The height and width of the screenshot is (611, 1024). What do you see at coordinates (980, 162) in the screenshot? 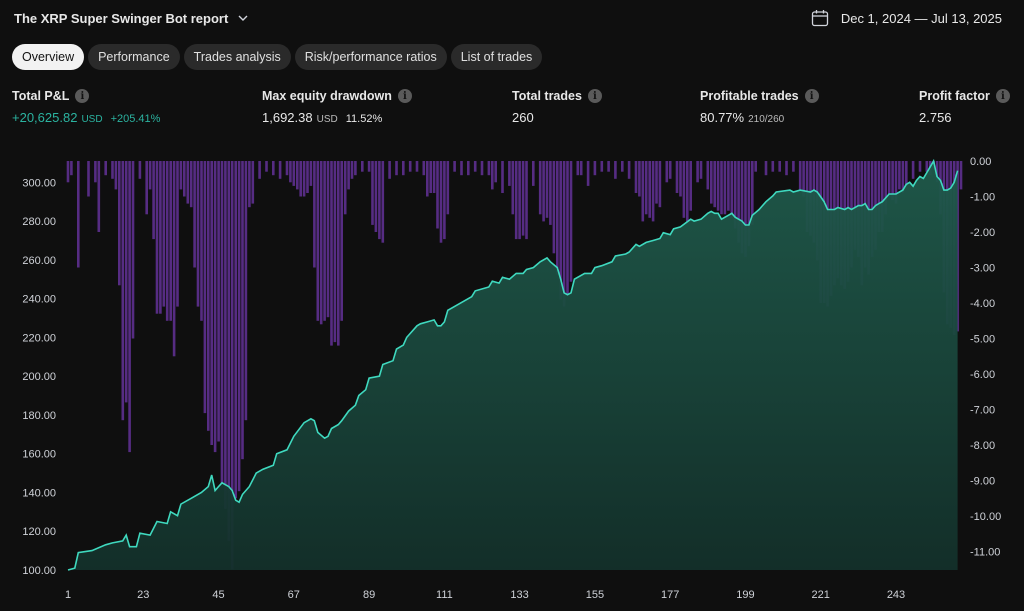
I see `y-right-tick-label: 0.00` at bounding box center [980, 162].